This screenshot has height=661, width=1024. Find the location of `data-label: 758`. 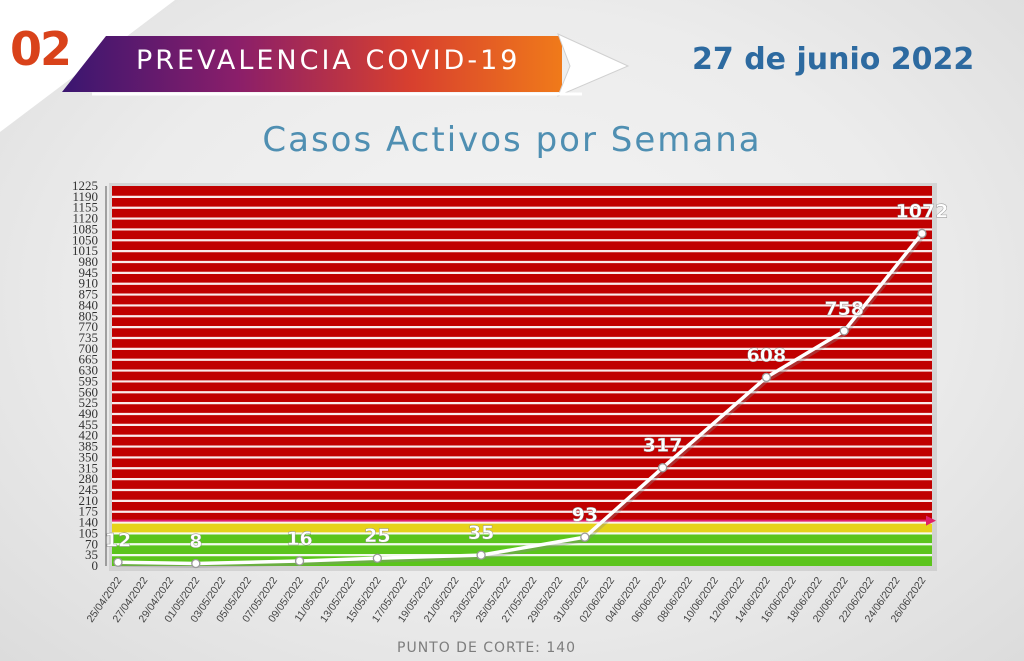

data-label: 758 is located at coordinates (844, 309).